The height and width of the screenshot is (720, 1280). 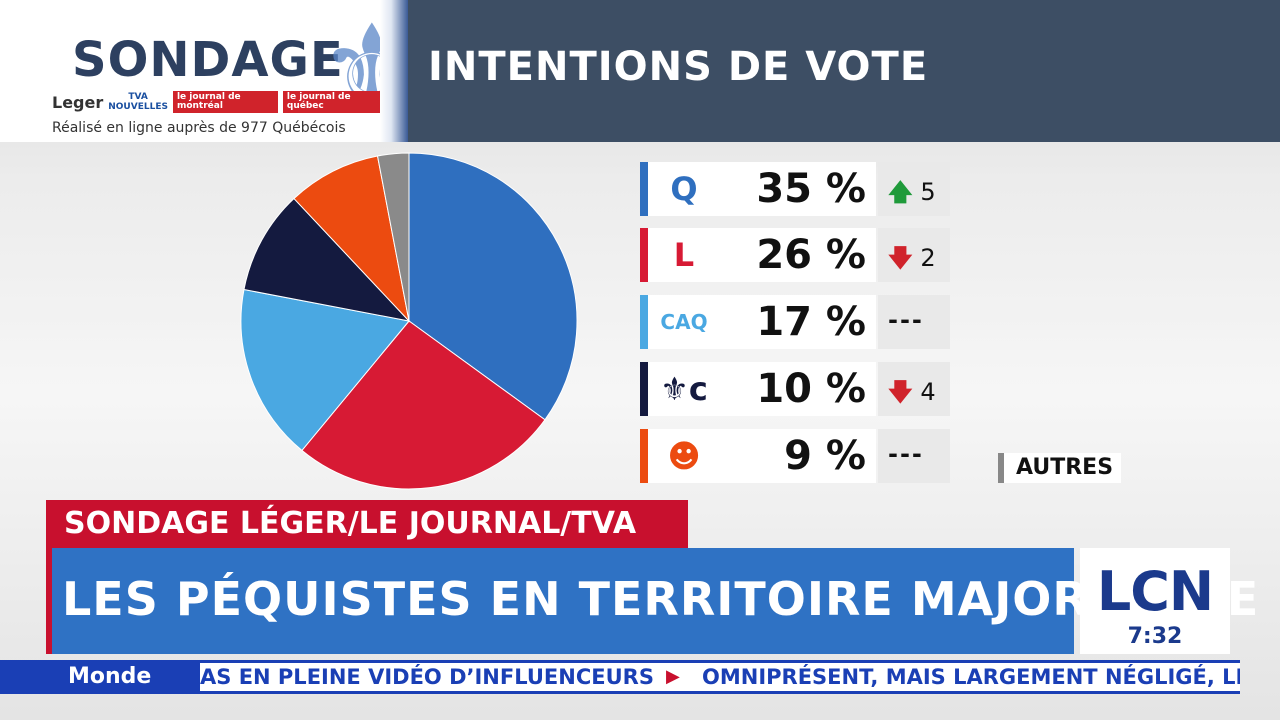 What do you see at coordinates (811, 389) in the screenshot?
I see `vote-percentage: 10 %` at bounding box center [811, 389].